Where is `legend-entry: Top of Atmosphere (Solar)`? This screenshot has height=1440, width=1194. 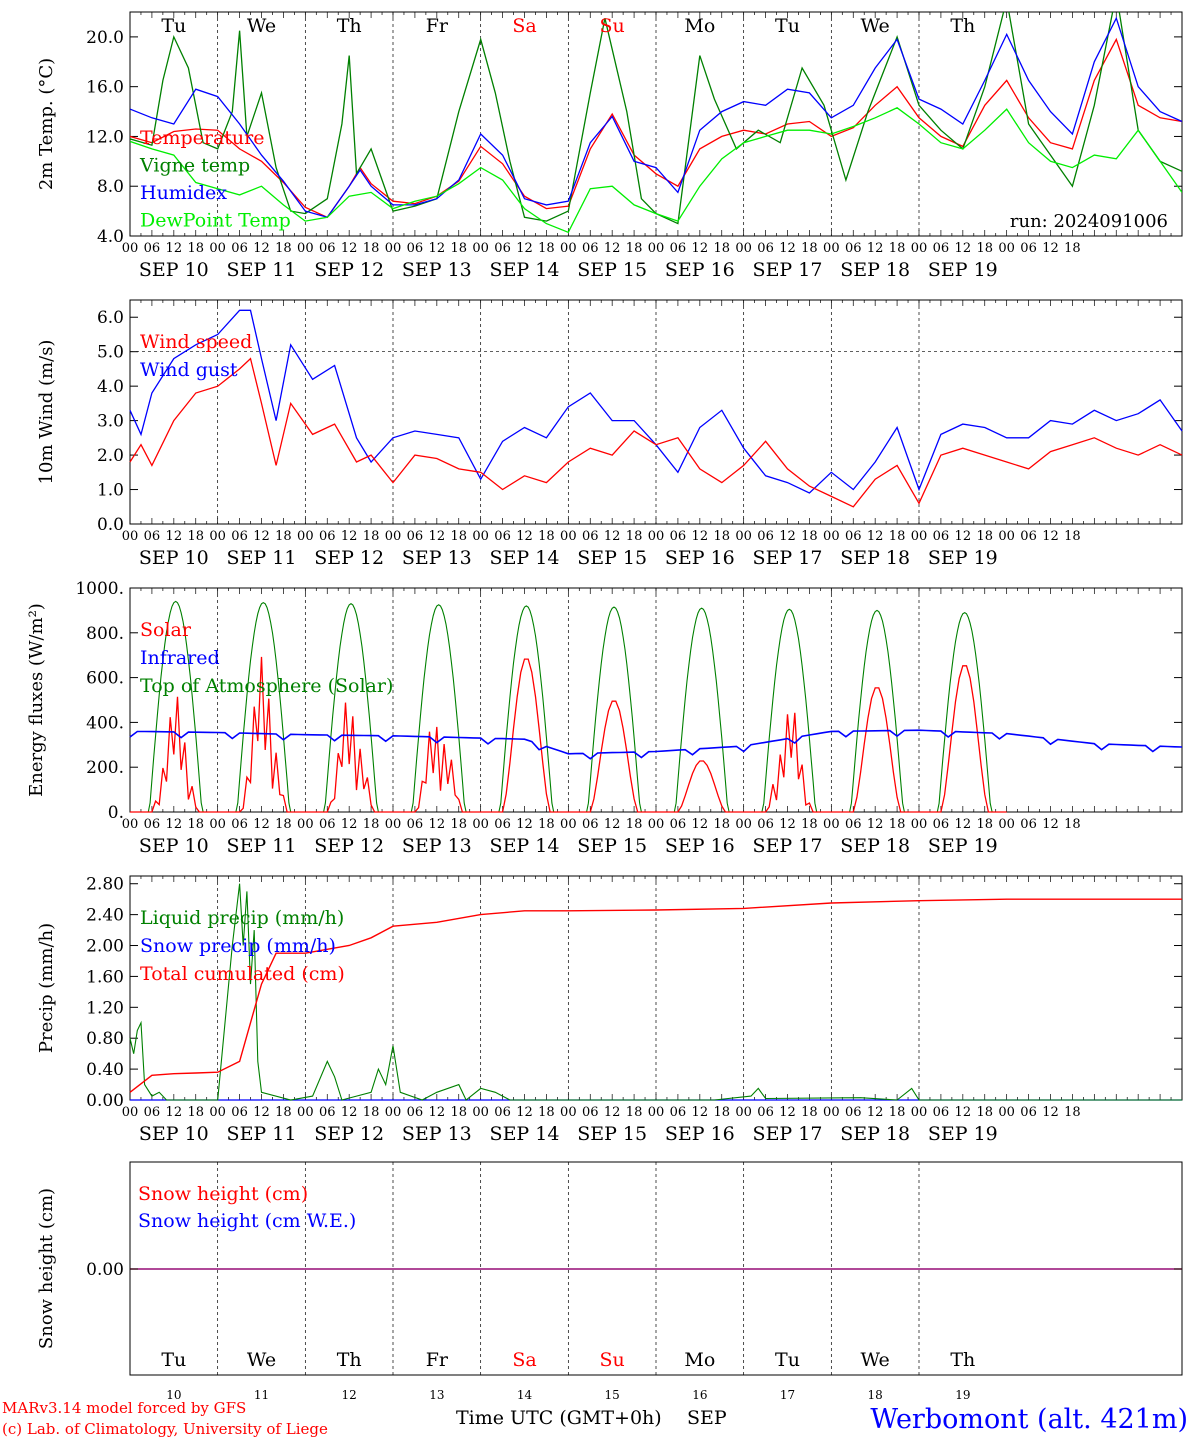 legend-entry: Top of Atmosphere (Solar) is located at coordinates (266, 686).